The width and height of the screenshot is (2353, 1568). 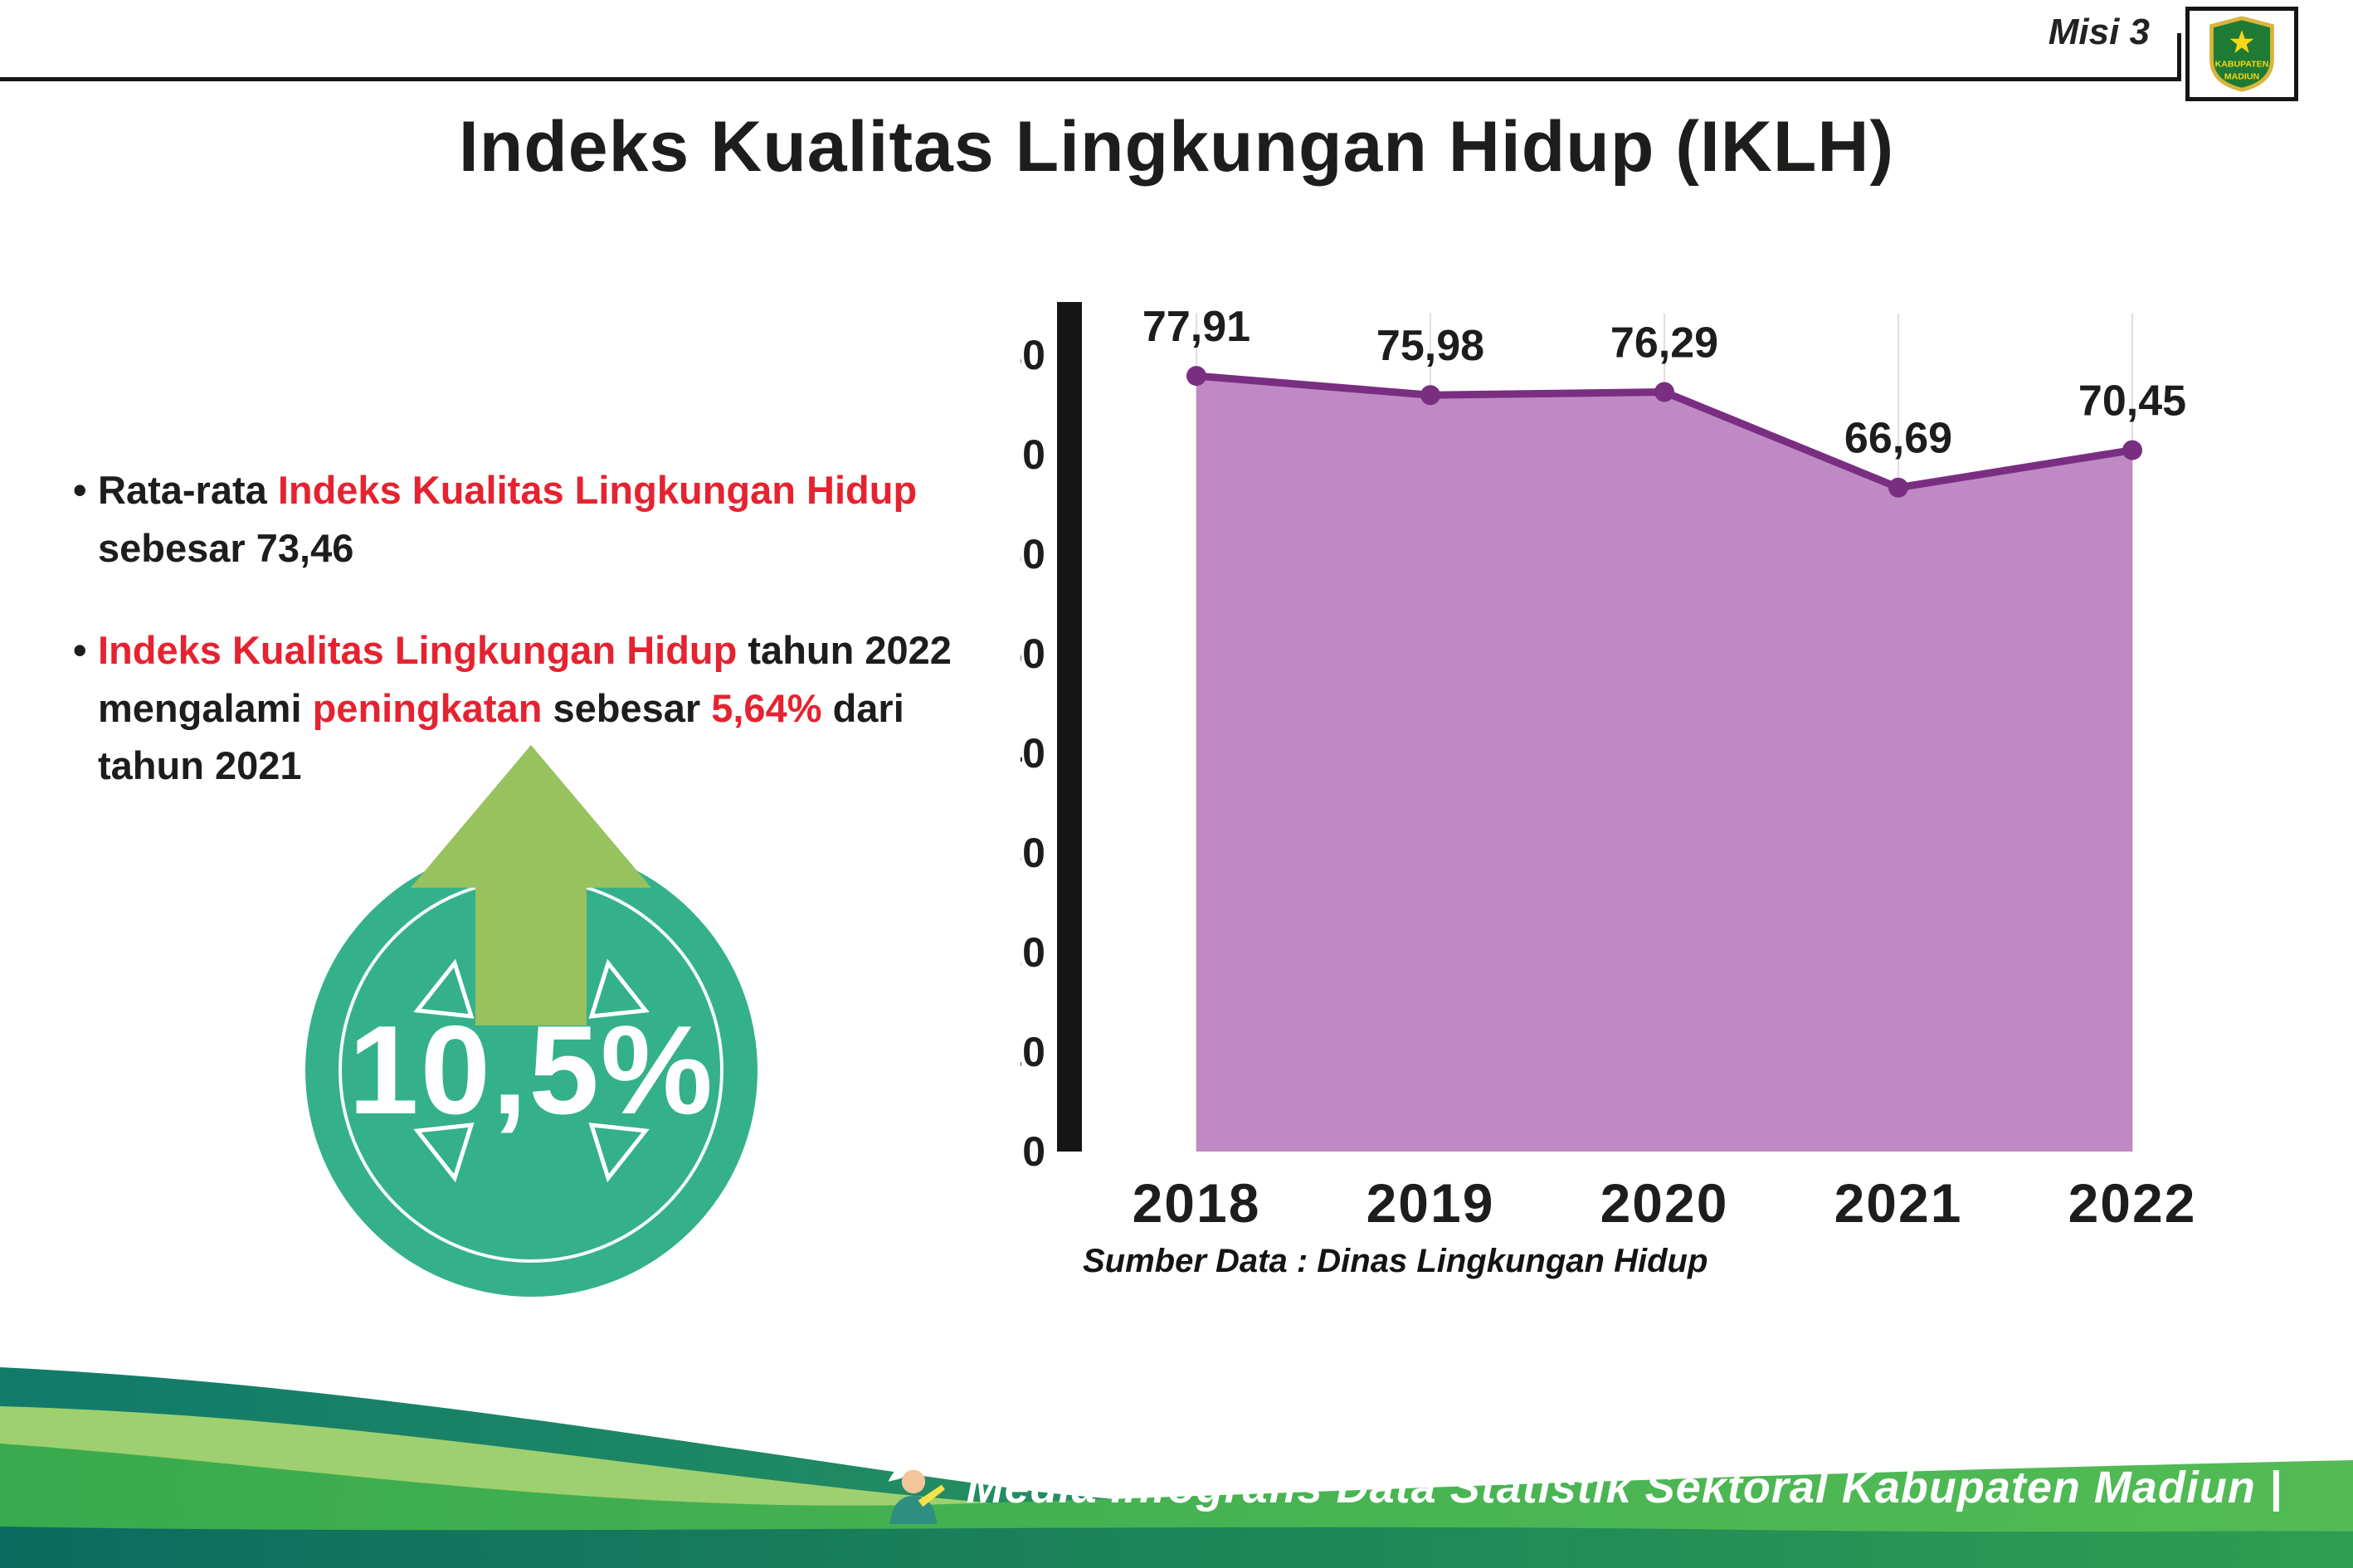 What do you see at coordinates (1664, 1203) in the screenshot?
I see `x-tick-label: 2020` at bounding box center [1664, 1203].